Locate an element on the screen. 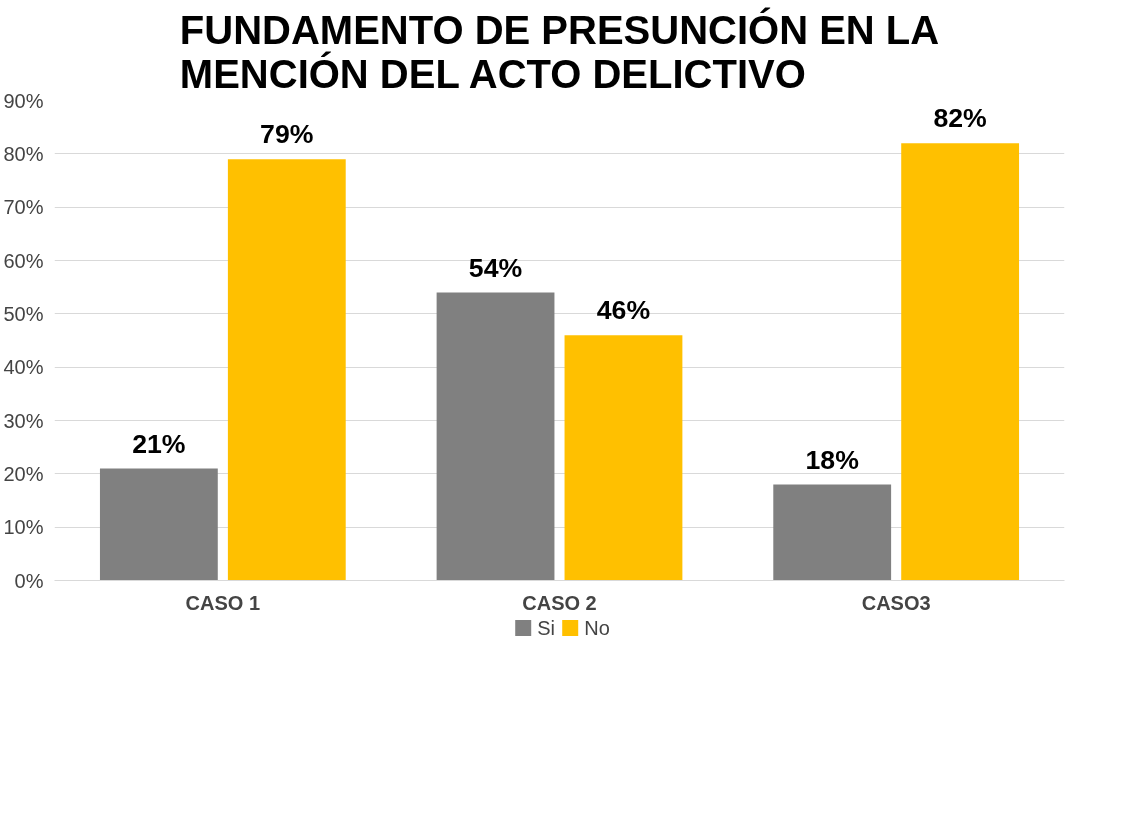 The height and width of the screenshot is (818, 1127). data-label: 46% is located at coordinates (623, 310).